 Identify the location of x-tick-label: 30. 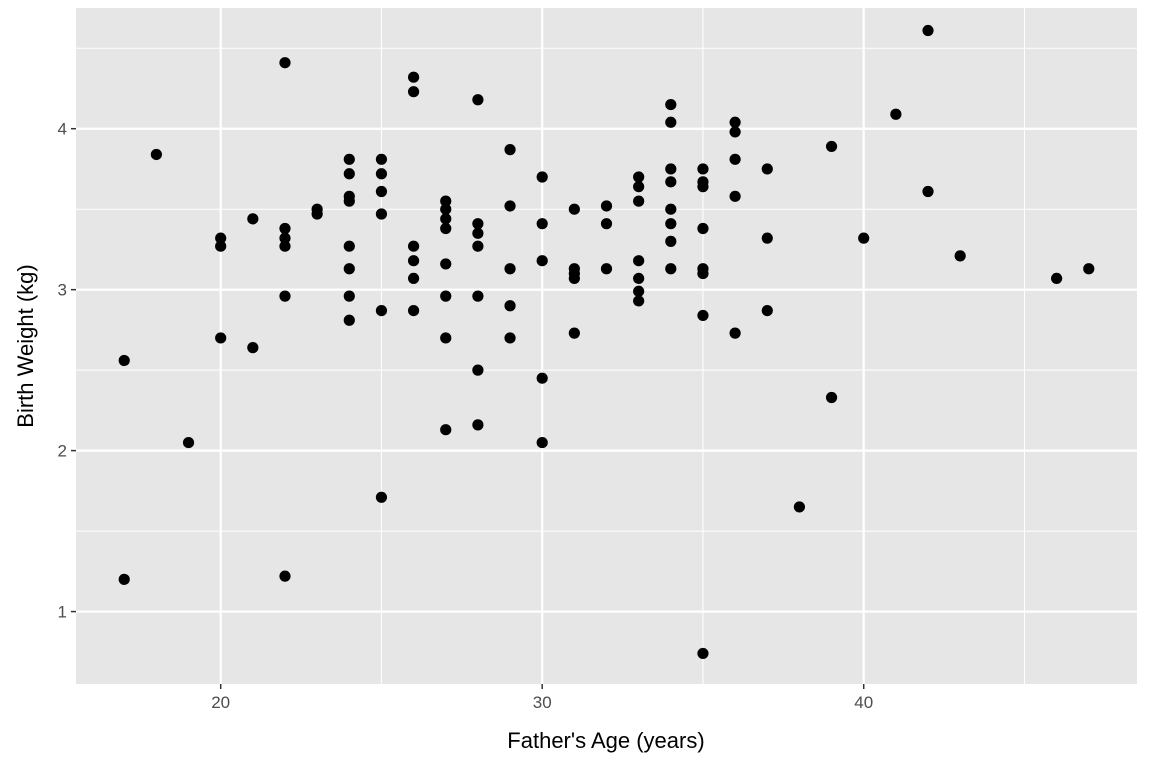
(542, 702).